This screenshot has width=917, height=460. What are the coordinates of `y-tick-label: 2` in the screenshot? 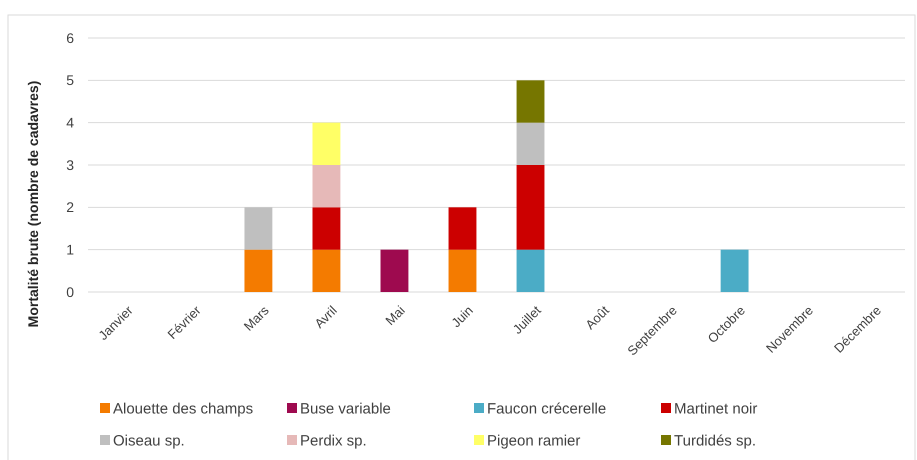 It's located at (70, 207).